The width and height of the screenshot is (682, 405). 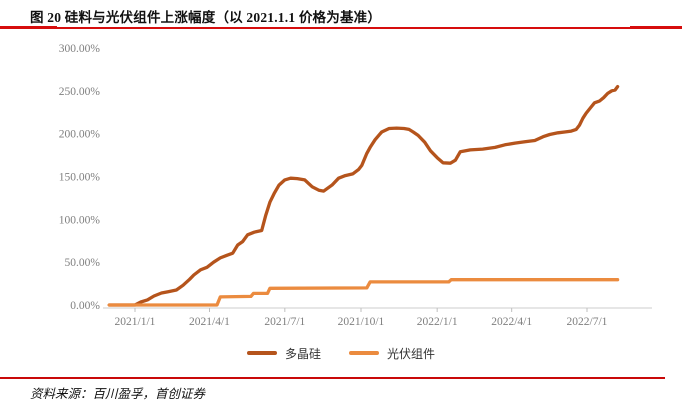 What do you see at coordinates (411, 353) in the screenshot?
I see `legend-label: 光伏组件` at bounding box center [411, 353].